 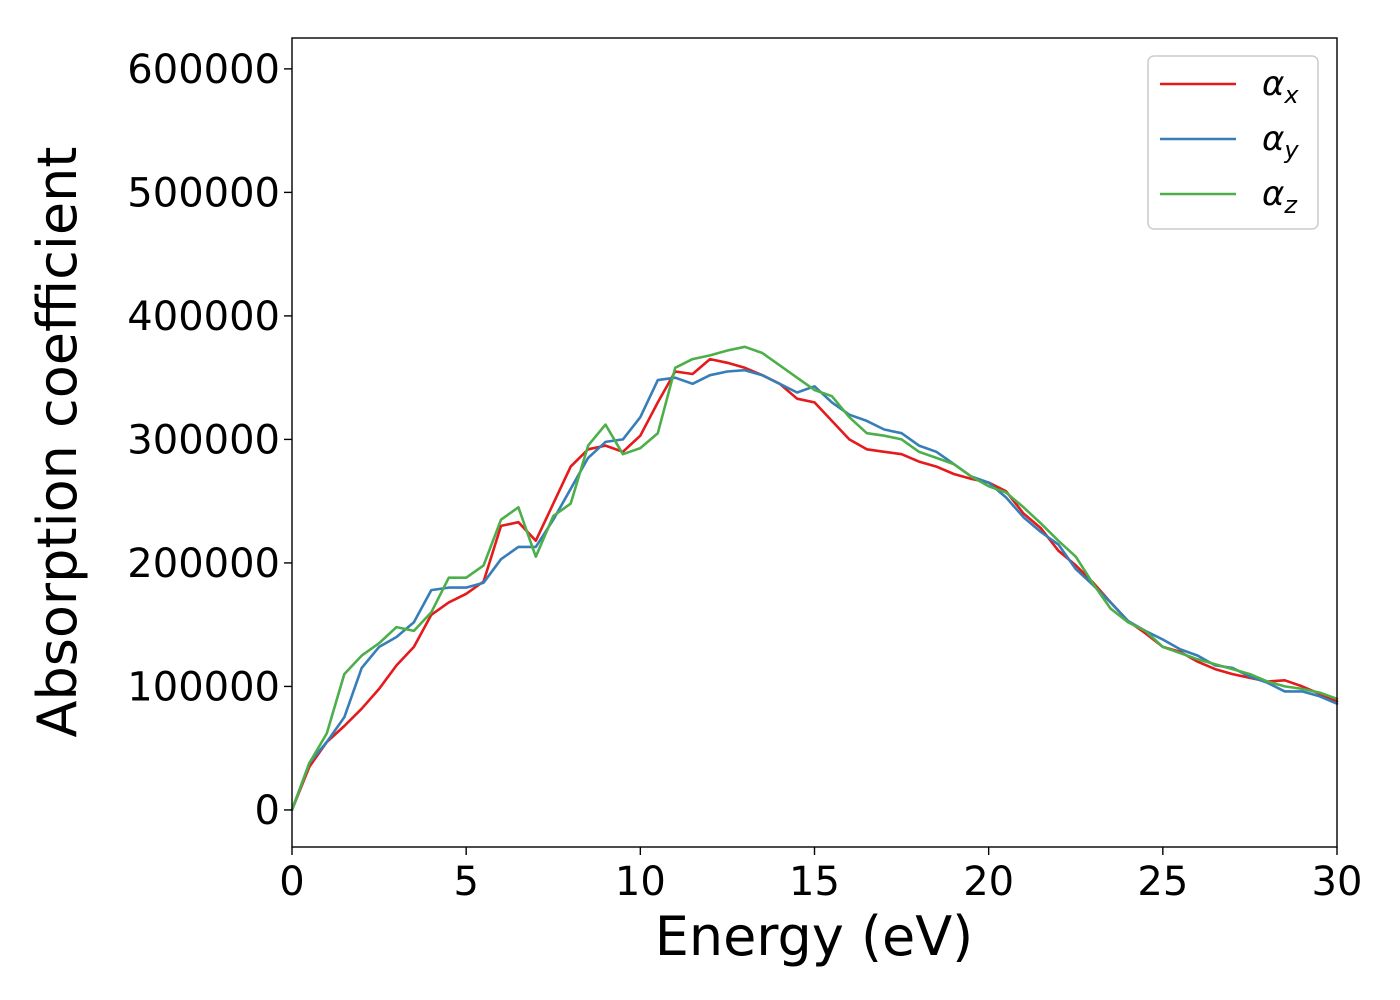 I want to click on legend-subscript: x, so click(x=1291, y=95).